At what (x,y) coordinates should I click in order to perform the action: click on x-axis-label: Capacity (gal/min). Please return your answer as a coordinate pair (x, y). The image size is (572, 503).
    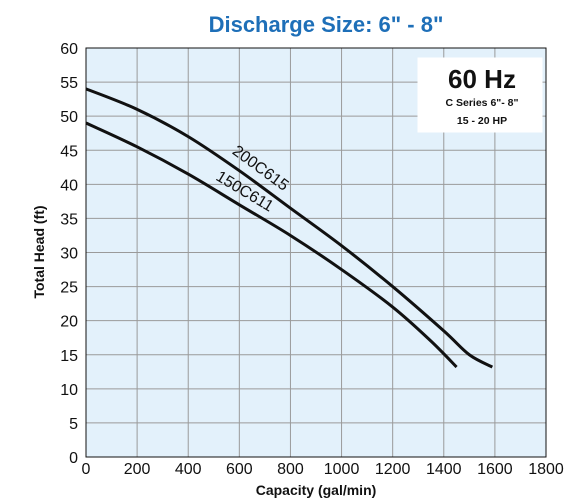
    Looking at the image, I should click on (316, 490).